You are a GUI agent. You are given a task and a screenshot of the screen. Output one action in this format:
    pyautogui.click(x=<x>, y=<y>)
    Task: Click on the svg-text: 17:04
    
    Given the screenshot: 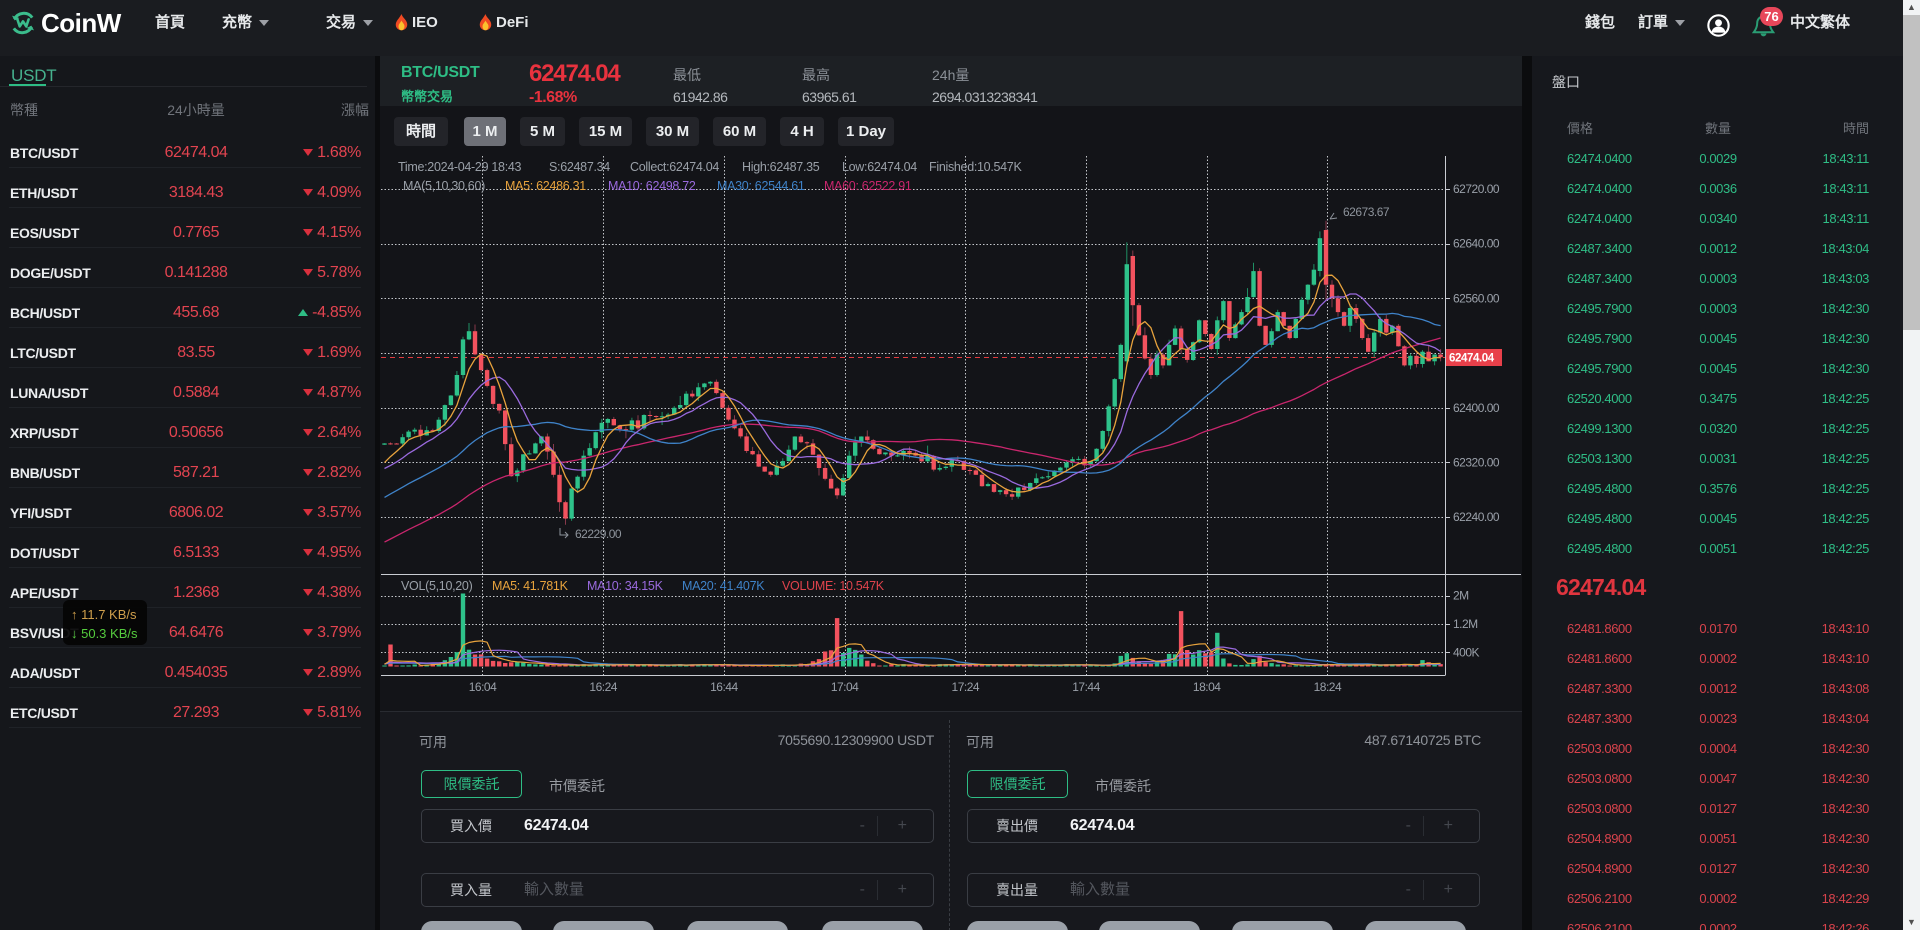 What is the action you would take?
    pyautogui.click(x=845, y=687)
    